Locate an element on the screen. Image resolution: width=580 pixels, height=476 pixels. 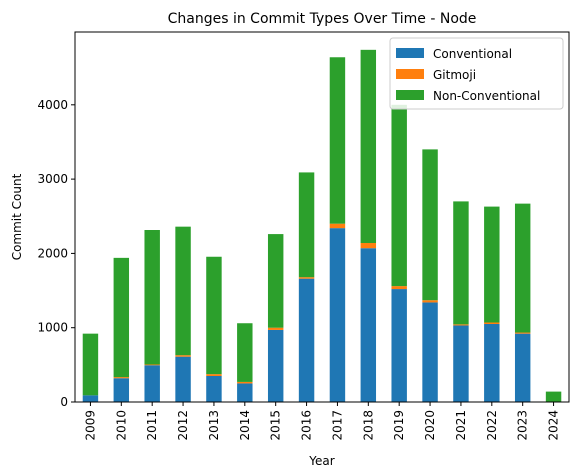
x-axis-label: Year is located at coordinates (321, 461).